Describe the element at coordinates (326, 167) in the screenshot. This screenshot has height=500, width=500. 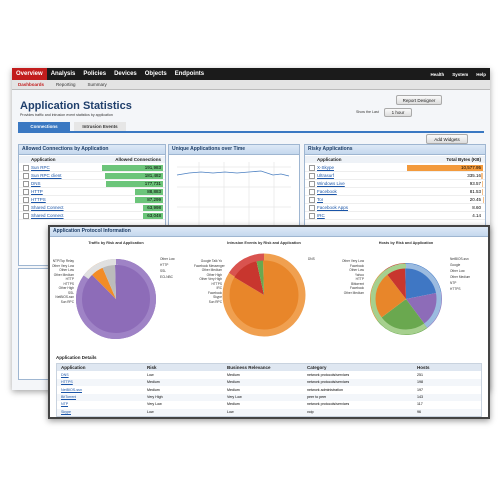
I see `app-name: X-Skype` at that location.